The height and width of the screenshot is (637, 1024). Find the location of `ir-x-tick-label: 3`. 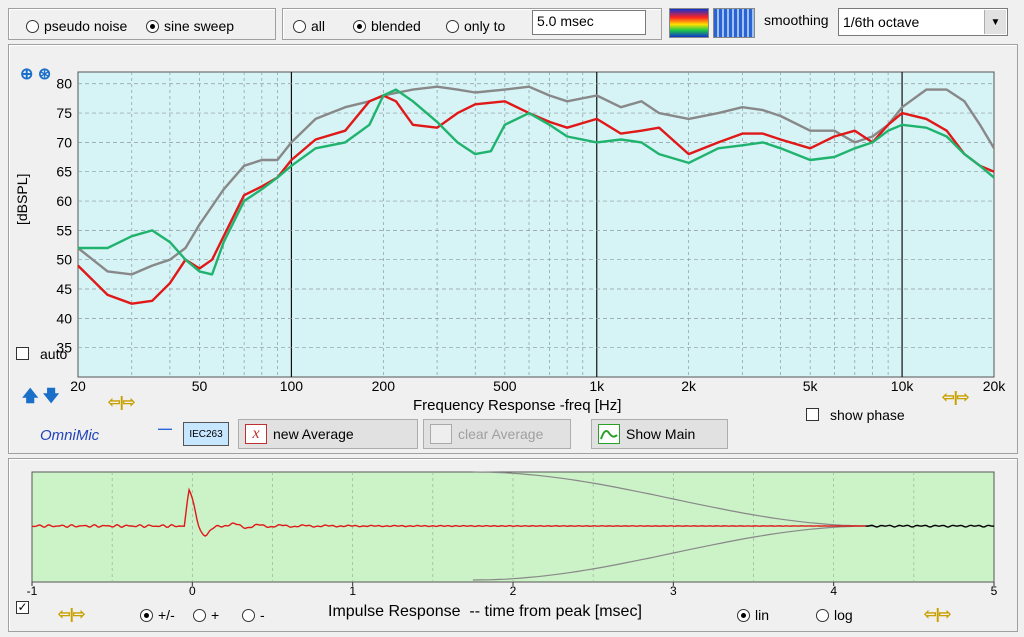

ir-x-tick-label: 3 is located at coordinates (673, 591).